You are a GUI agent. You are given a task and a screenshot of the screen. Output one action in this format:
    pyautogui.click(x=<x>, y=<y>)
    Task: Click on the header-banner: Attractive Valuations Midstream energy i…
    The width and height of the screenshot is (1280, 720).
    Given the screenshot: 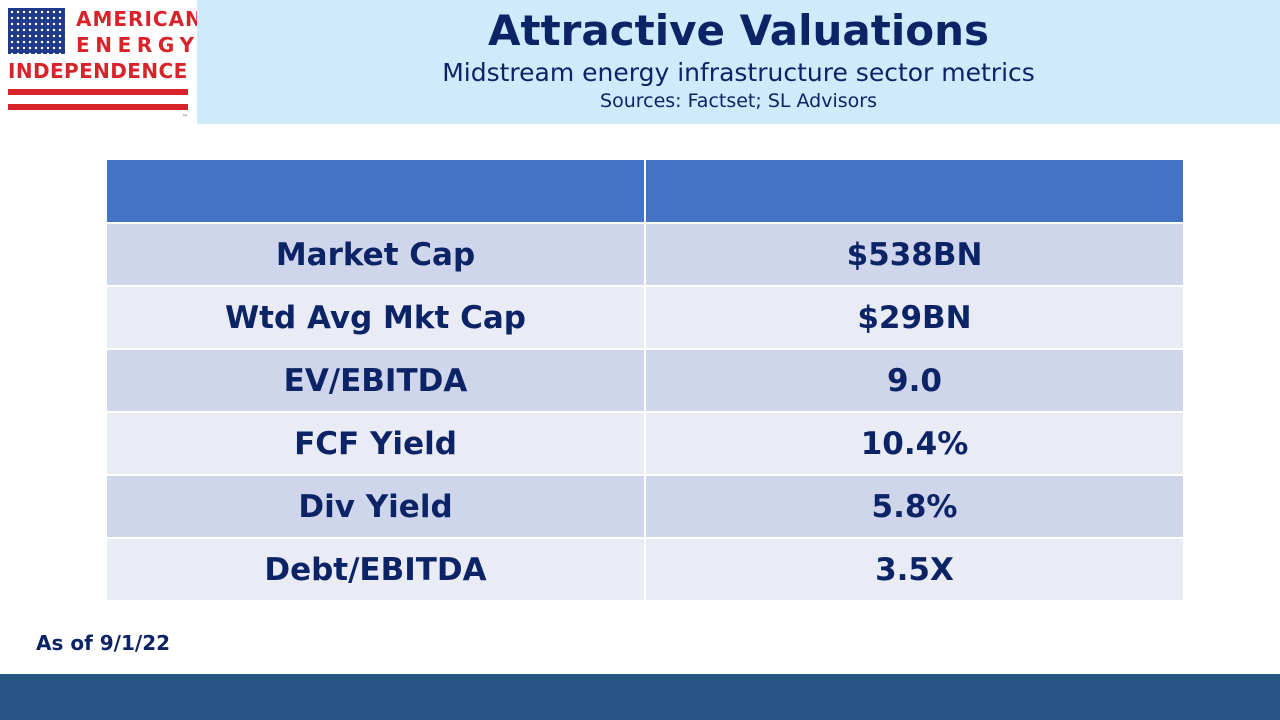 What is the action you would take?
    pyautogui.click(x=738, y=62)
    